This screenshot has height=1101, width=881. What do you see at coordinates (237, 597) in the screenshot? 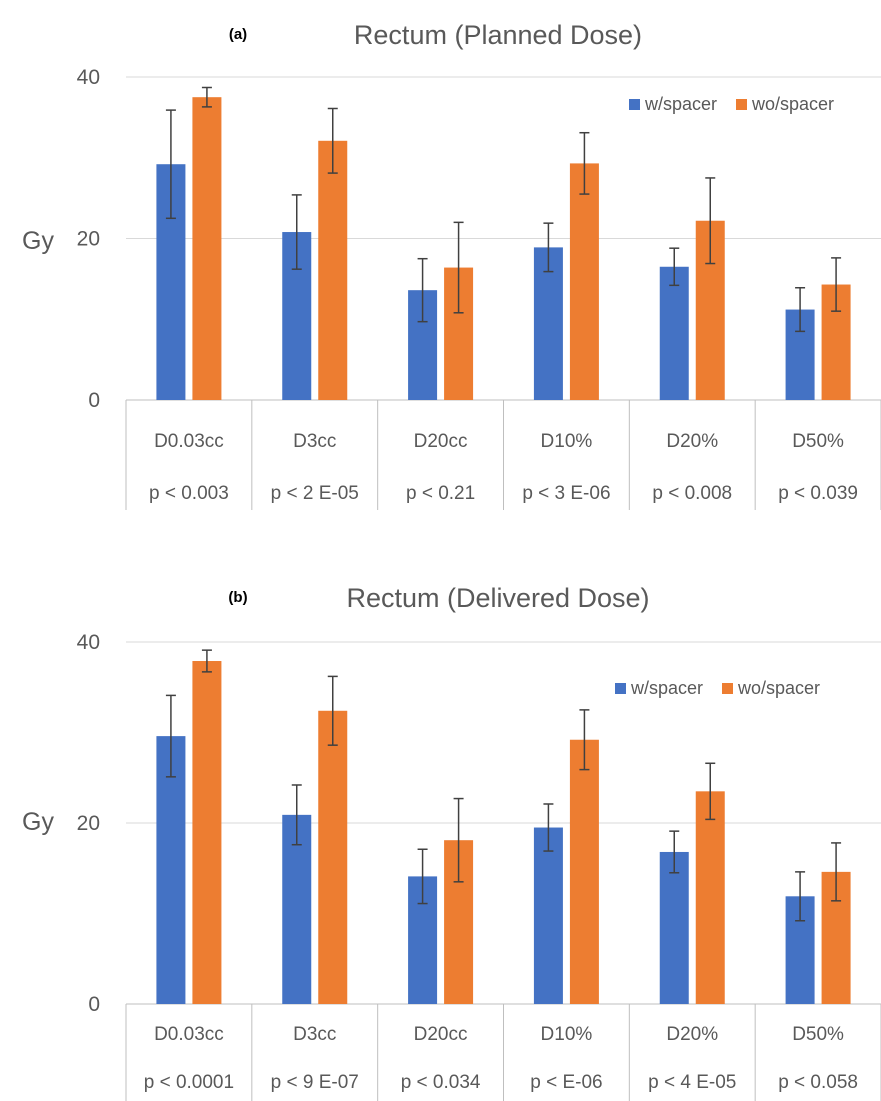
I see `panel-label: (b)` at bounding box center [237, 597].